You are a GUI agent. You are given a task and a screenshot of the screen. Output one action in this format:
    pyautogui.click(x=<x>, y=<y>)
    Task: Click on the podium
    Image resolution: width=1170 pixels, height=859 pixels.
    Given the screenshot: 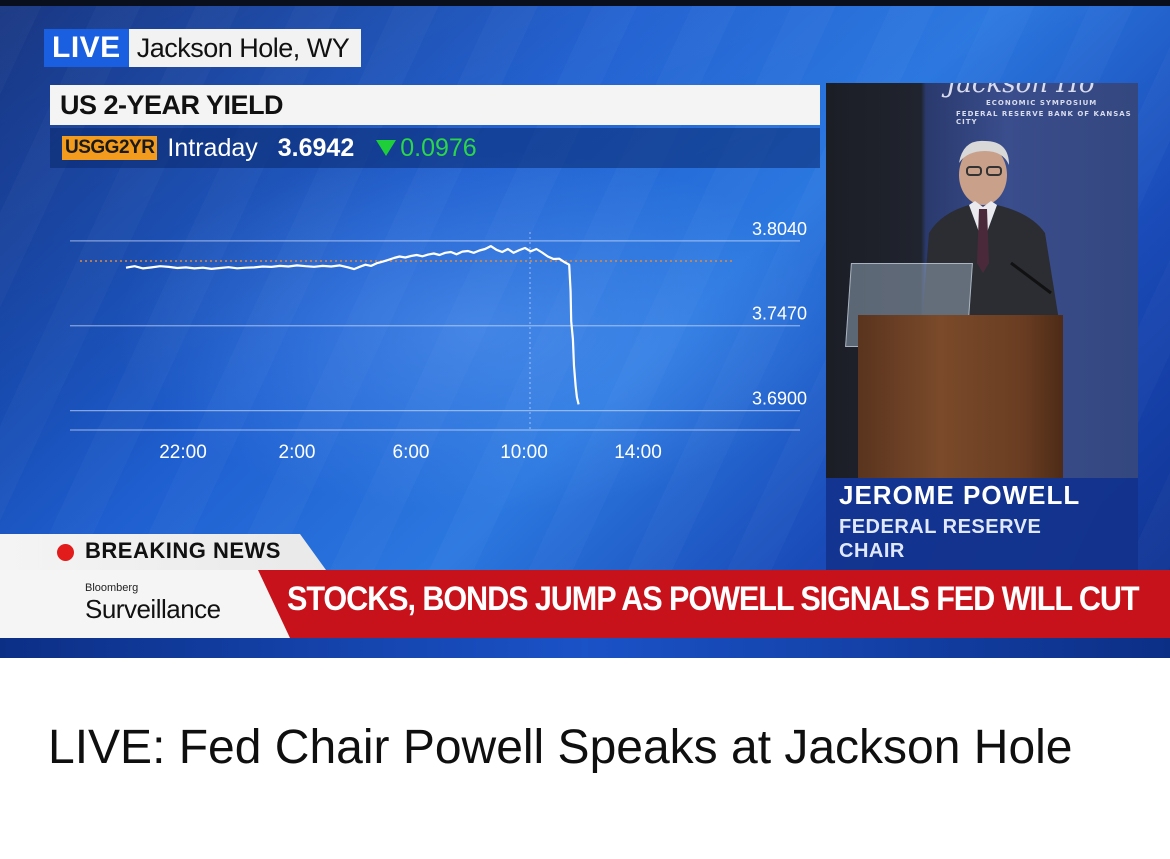 What is the action you would take?
    pyautogui.click(x=960, y=396)
    